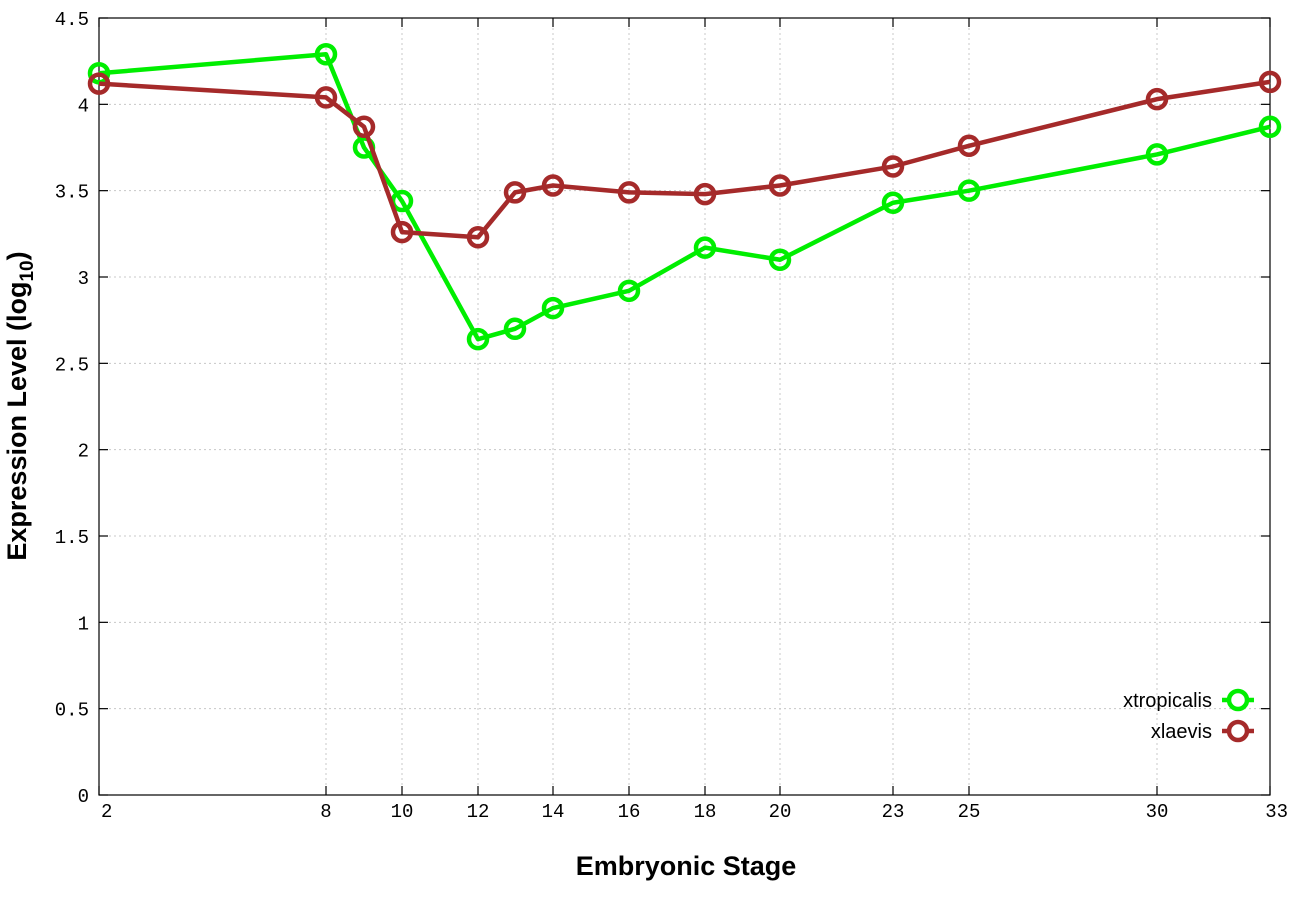 The height and width of the screenshot is (907, 1296). I want to click on y-tick-label: 1.5, so click(72, 538).